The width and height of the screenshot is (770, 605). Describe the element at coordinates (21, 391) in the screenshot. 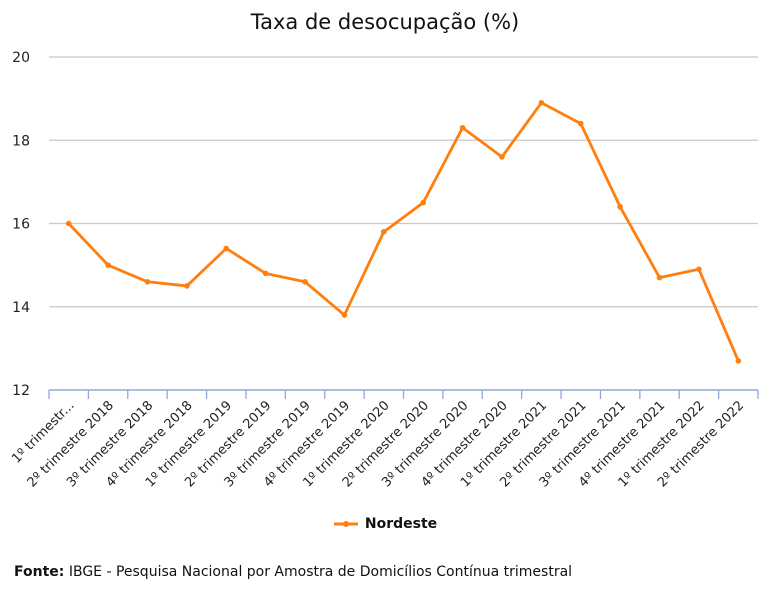

I see `y-tick-label: 12` at that location.